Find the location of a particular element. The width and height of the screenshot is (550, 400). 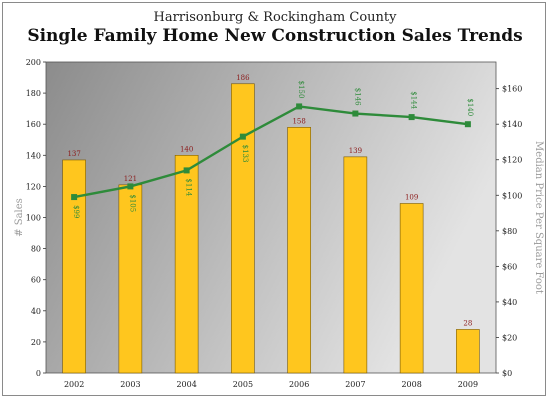

y-tick-label-left: 200 is located at coordinates (33, 62).